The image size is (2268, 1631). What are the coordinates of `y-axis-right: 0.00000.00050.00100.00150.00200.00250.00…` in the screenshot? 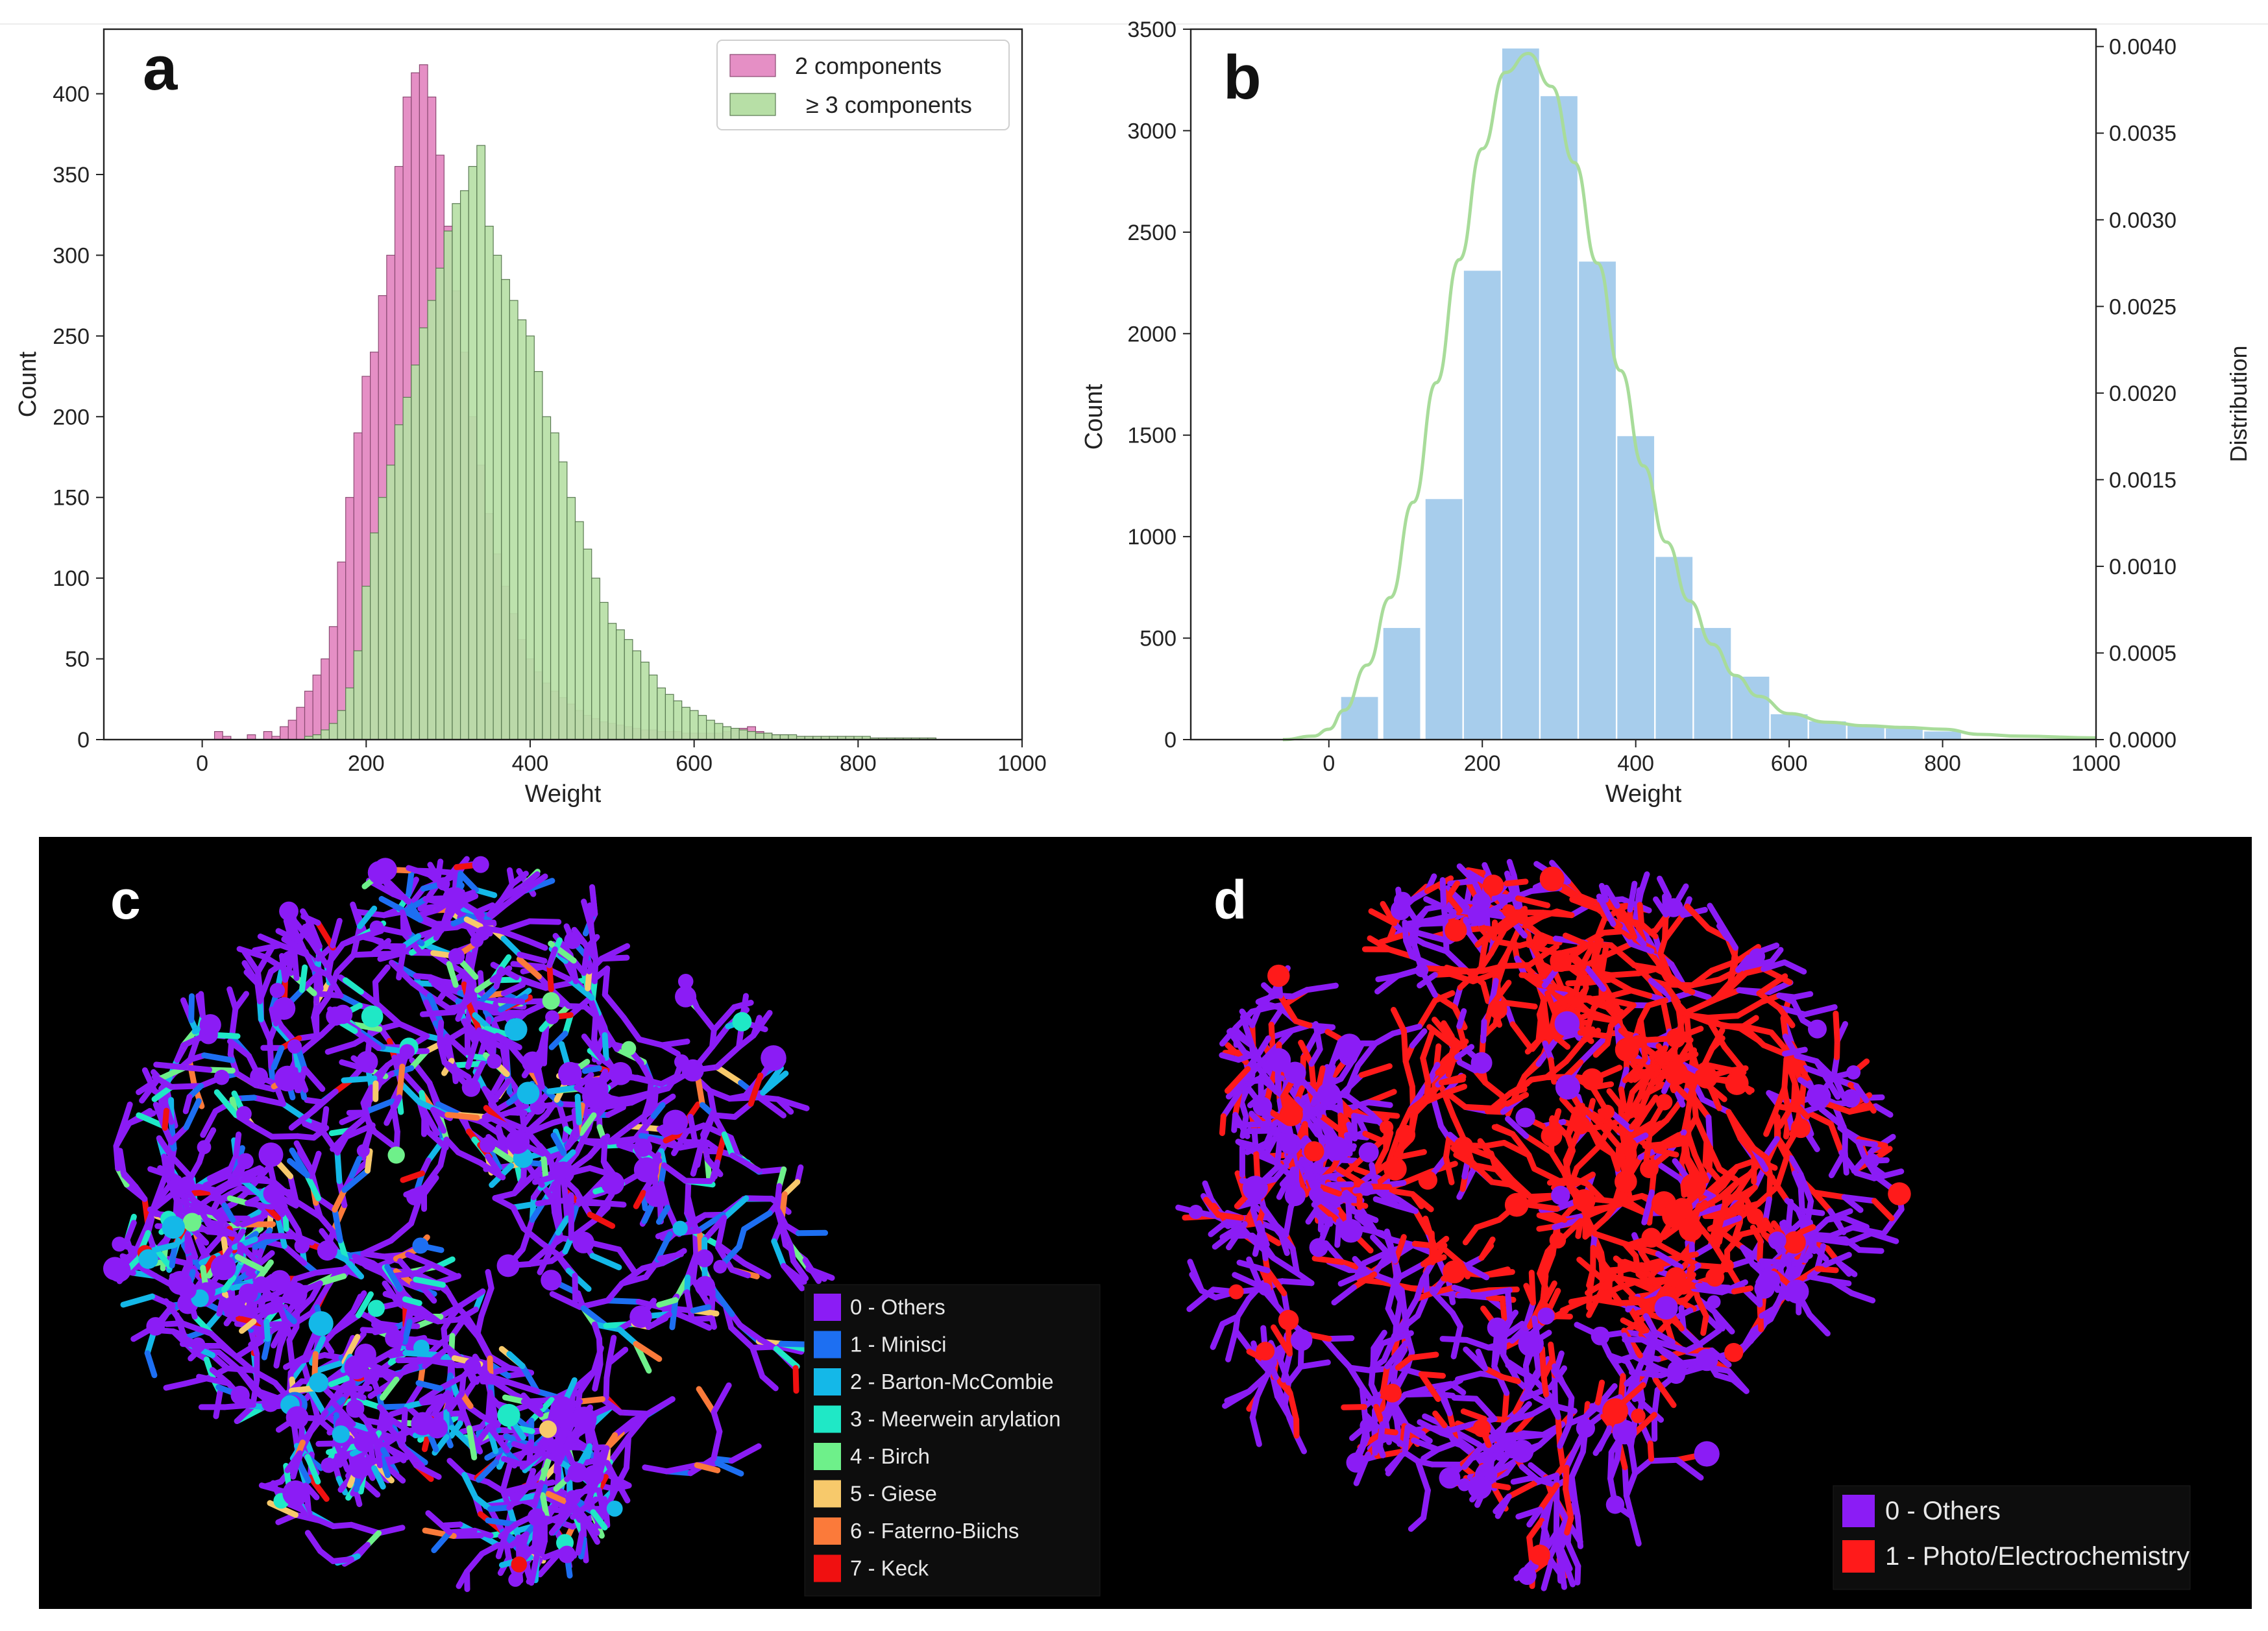 It's located at (2136, 394).